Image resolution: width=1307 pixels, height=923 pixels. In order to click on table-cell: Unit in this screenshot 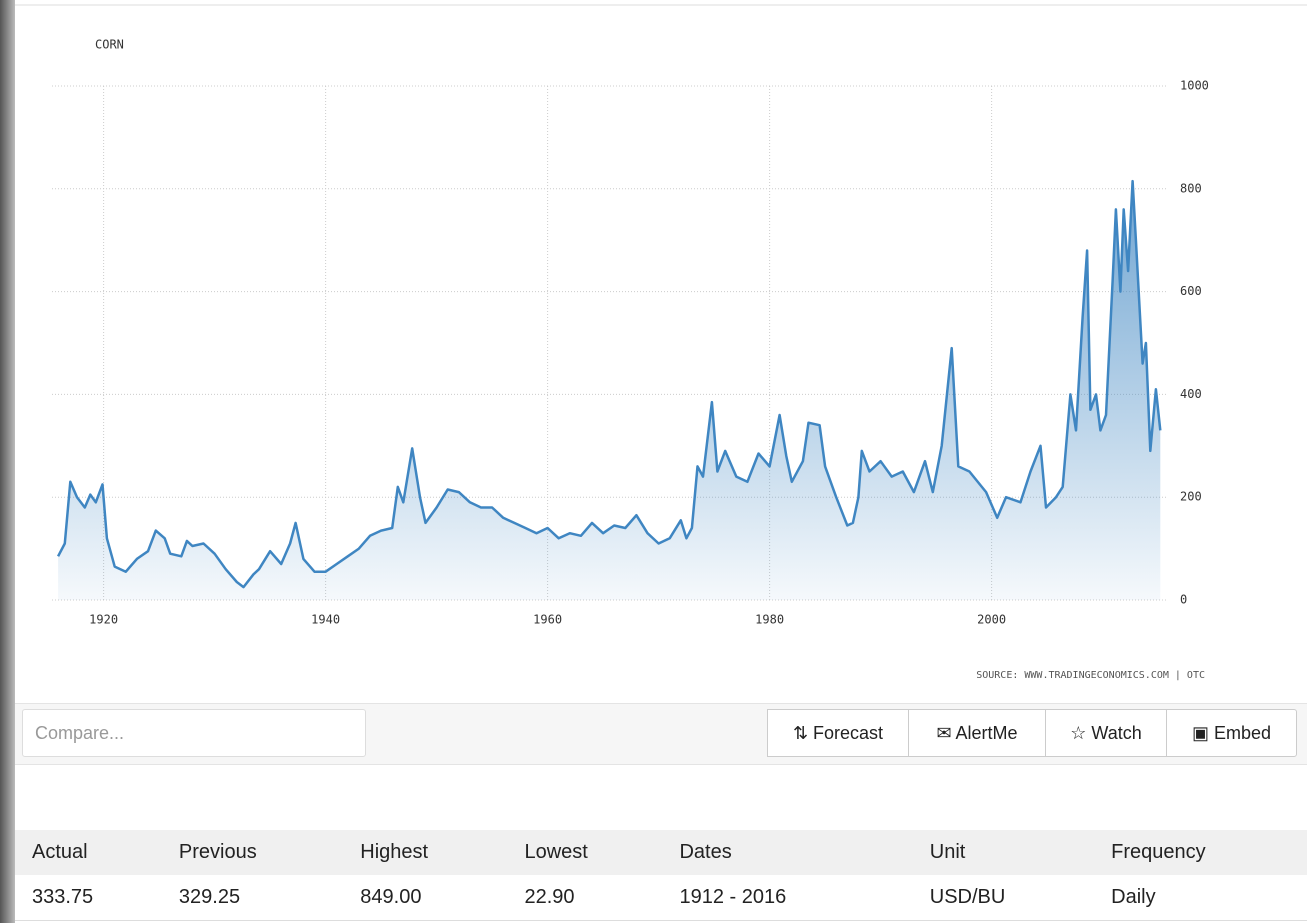, I will do `click(1003, 852)`.